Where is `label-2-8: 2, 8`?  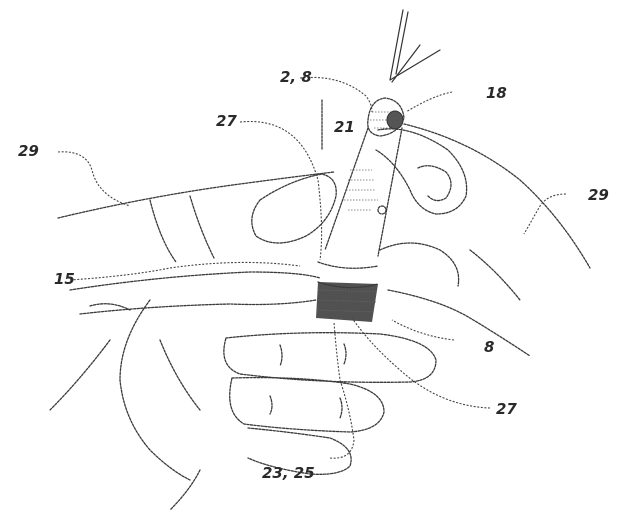
label-2-8: 2, 8 is located at coordinates (296, 77).